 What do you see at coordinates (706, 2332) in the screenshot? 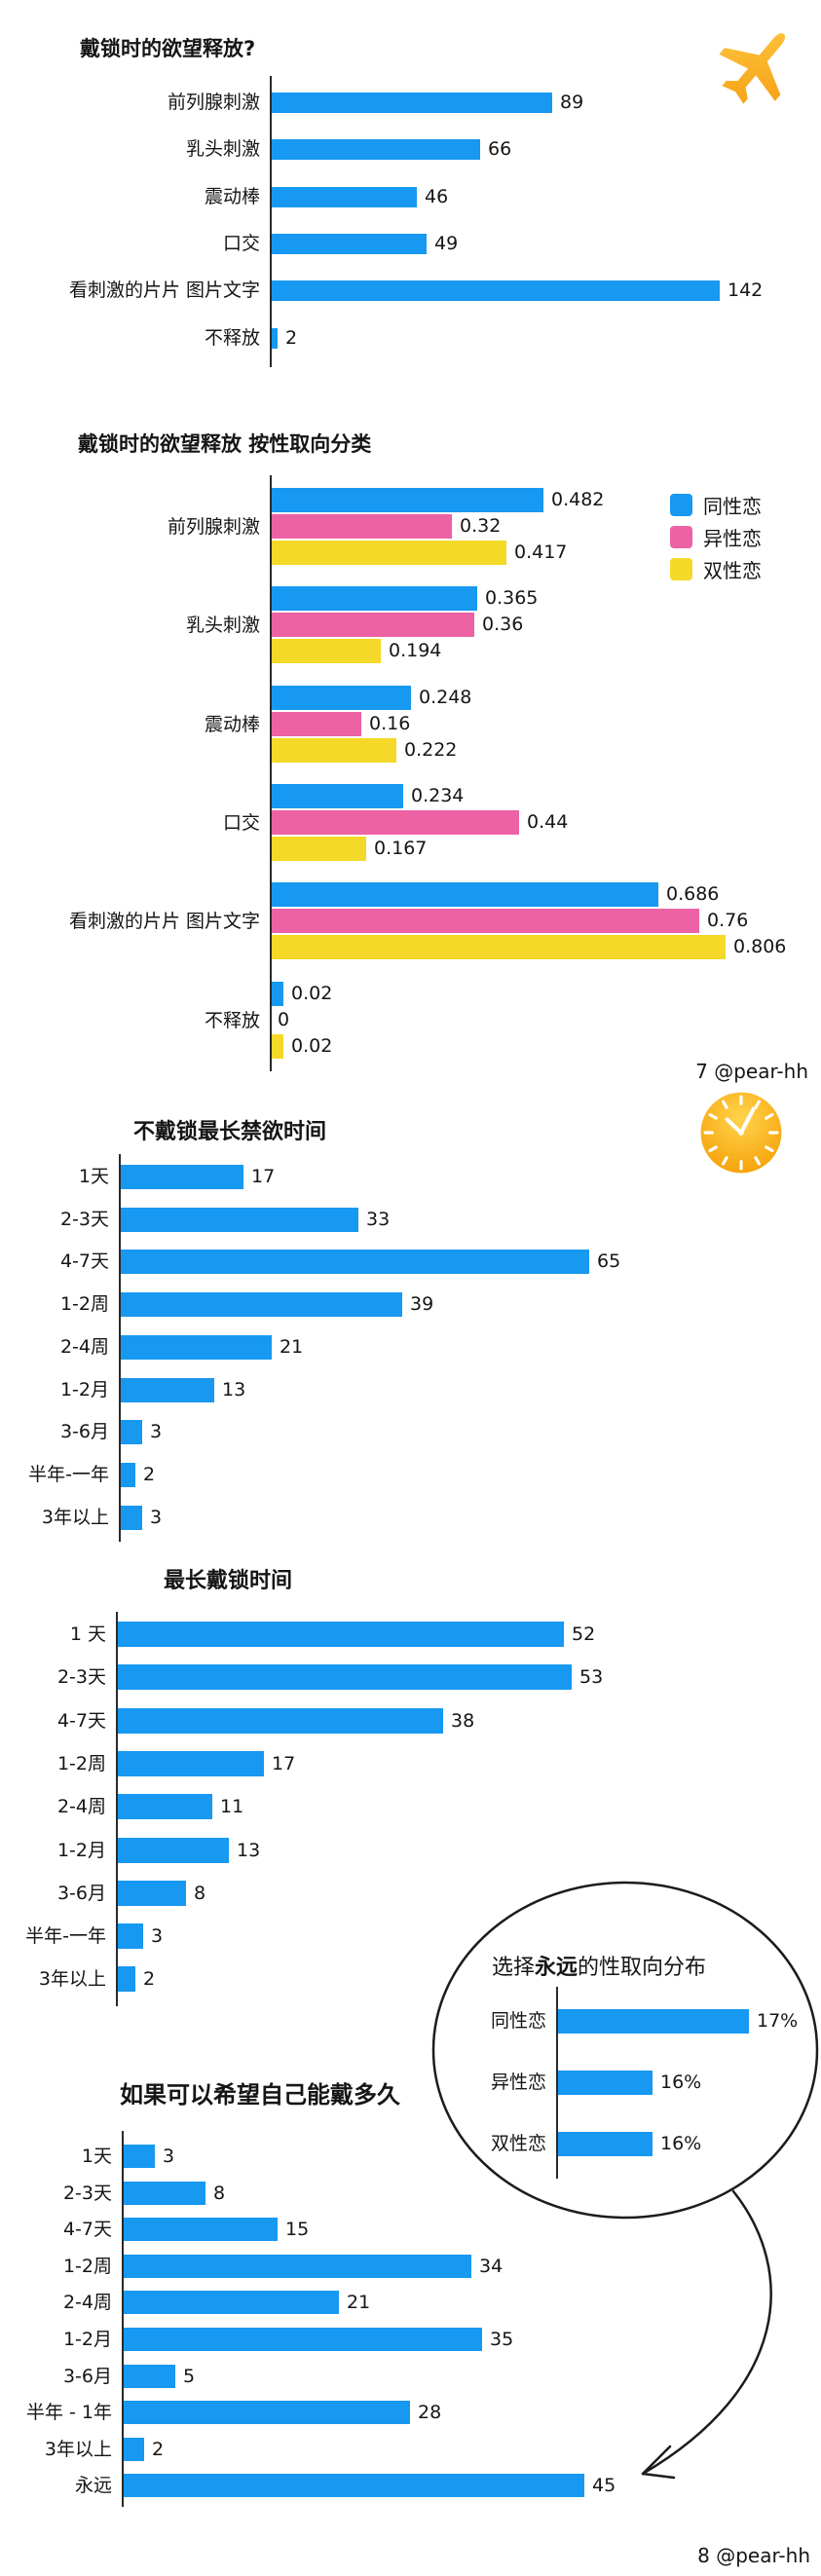
I see `arrow-curve` at bounding box center [706, 2332].